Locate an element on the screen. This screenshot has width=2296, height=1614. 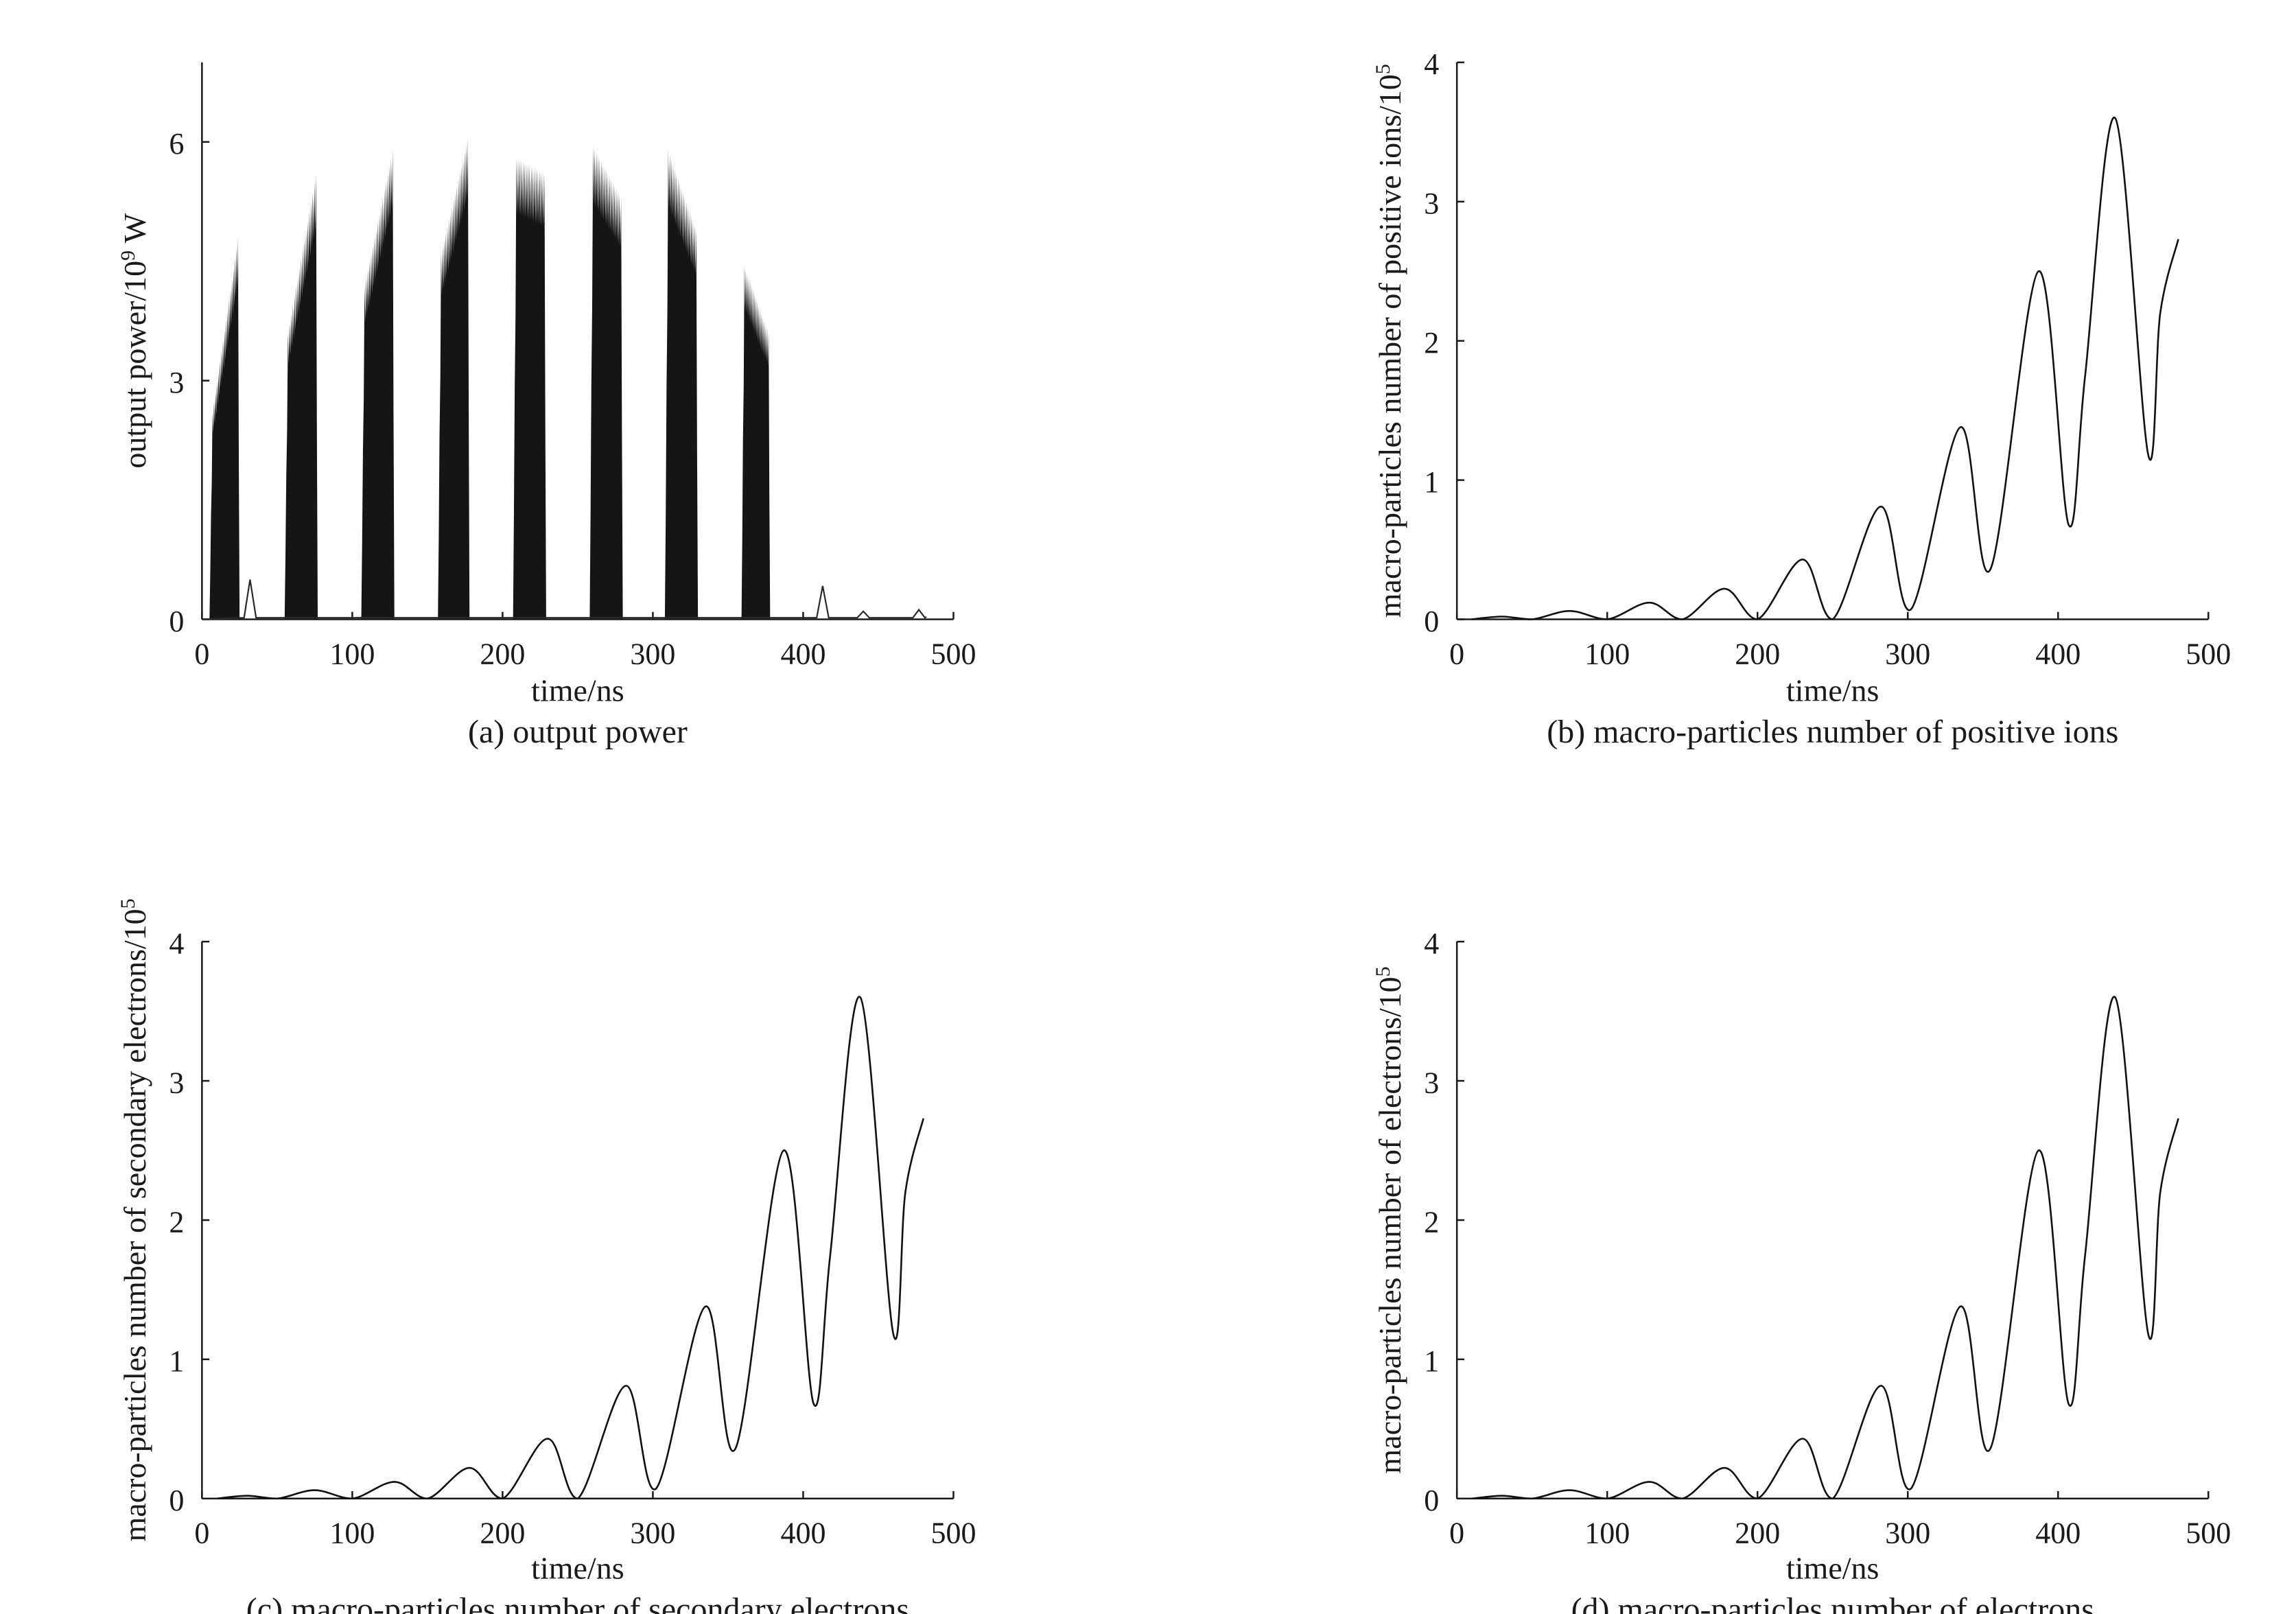
series-line-b is located at coordinates (1825, 368).